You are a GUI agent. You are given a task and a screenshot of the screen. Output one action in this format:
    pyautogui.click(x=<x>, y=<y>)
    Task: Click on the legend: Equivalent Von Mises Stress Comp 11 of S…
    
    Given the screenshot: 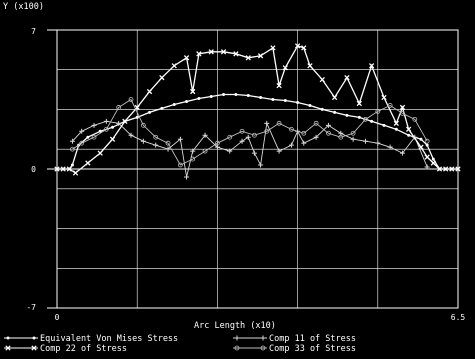 What is the action you would take?
    pyautogui.click(x=180, y=344)
    